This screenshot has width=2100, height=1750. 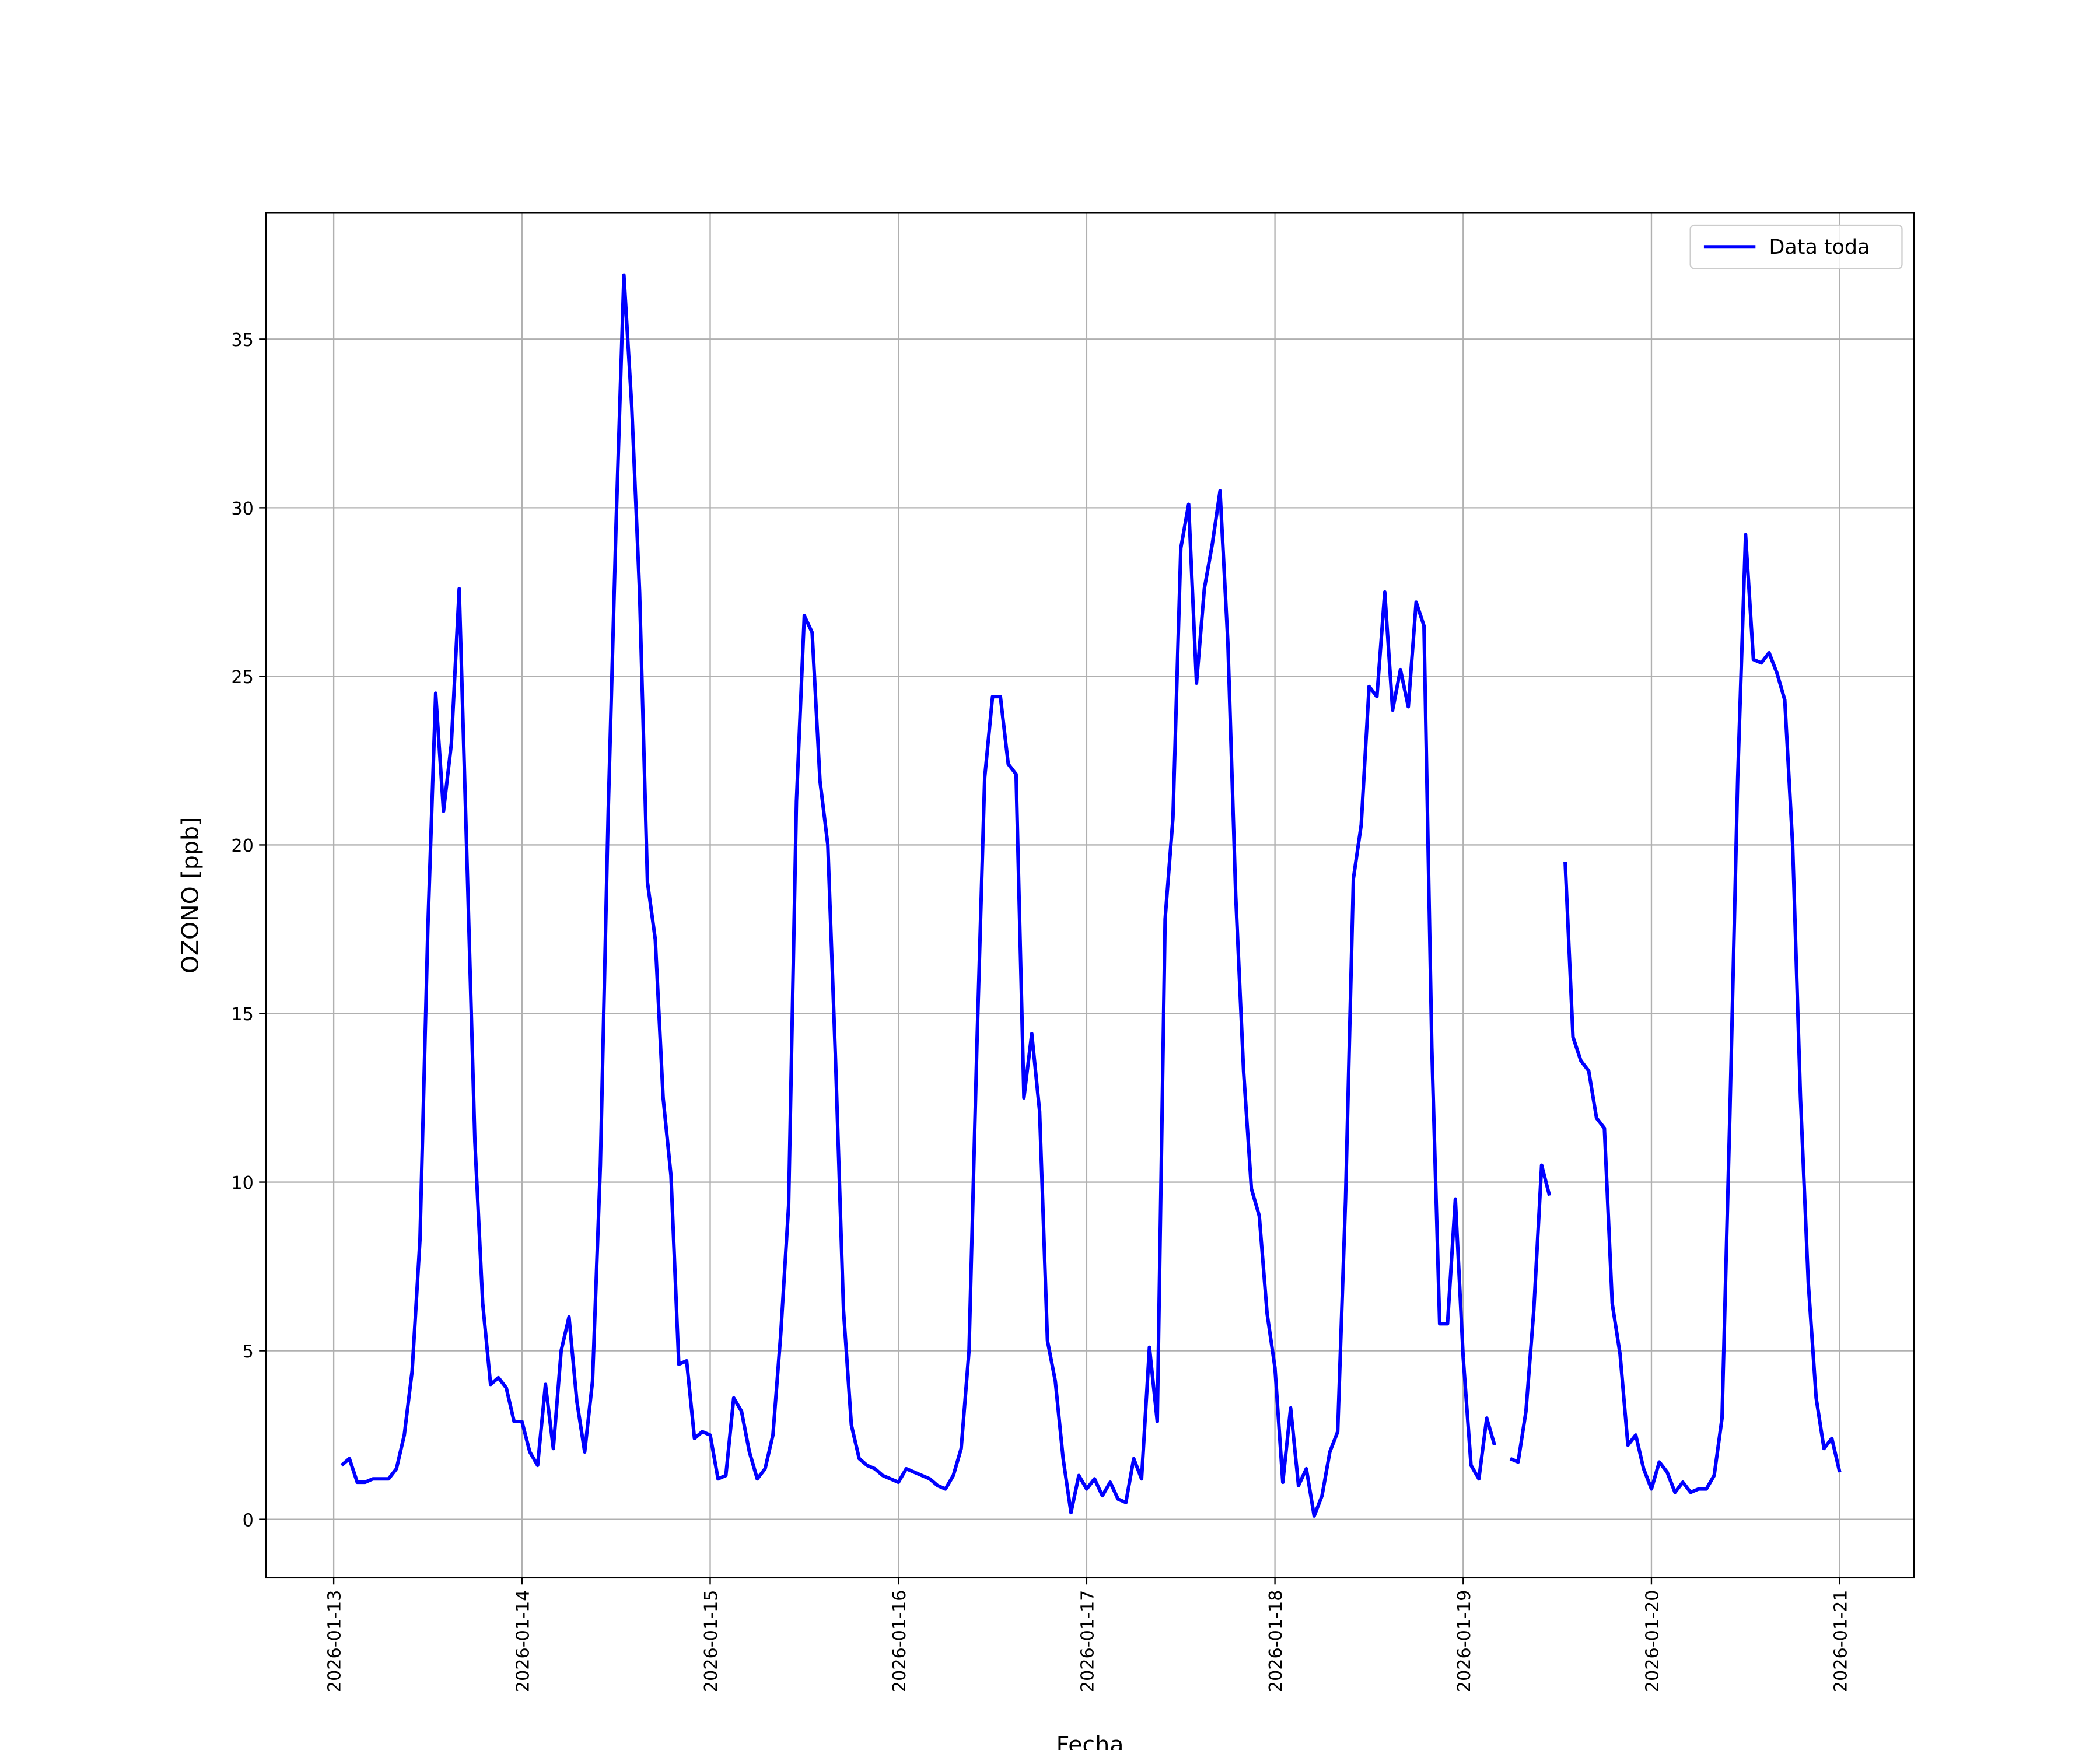 I want to click on y-tick-label: 10, so click(x=242, y=1183).